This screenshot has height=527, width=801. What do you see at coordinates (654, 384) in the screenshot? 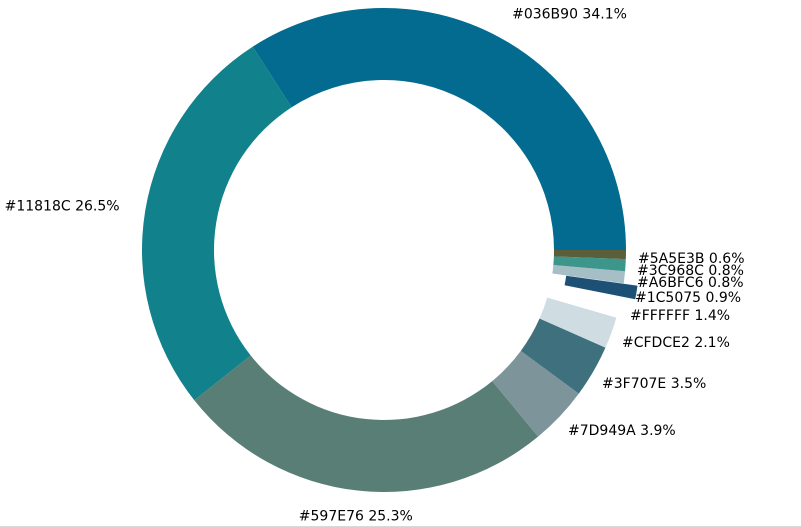
I see `slice-label-3f707e: #3F707E 3.5%` at bounding box center [654, 384].